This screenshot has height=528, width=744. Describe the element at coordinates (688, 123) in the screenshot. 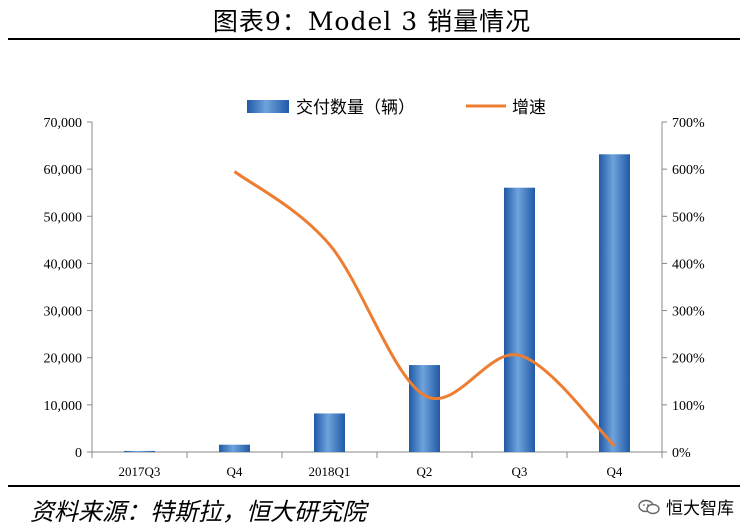

I see `right-tick-label: 700%` at that location.